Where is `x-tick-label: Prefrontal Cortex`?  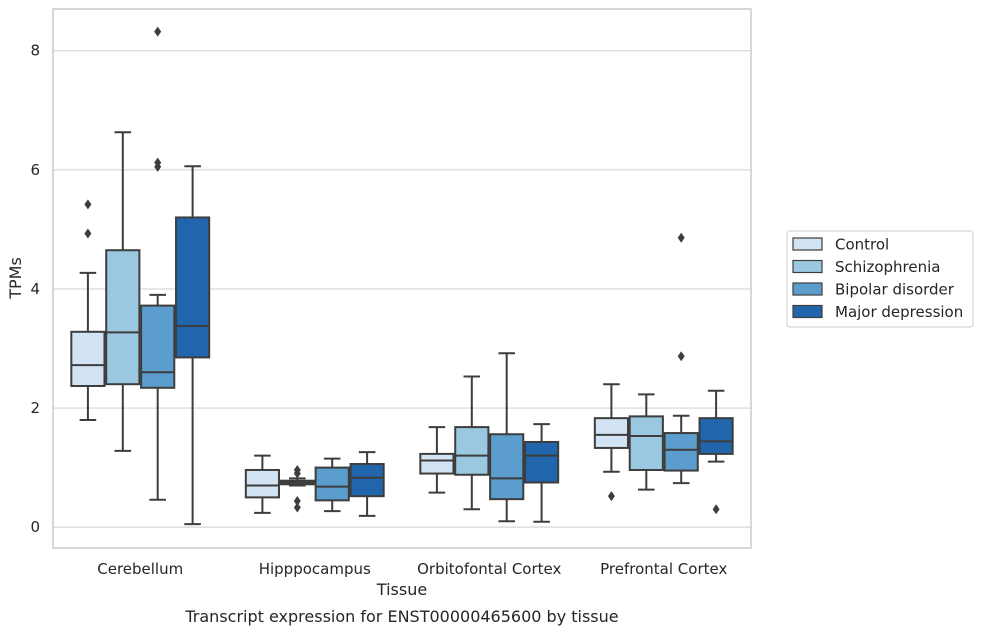
x-tick-label: Prefrontal Cortex is located at coordinates (663, 569).